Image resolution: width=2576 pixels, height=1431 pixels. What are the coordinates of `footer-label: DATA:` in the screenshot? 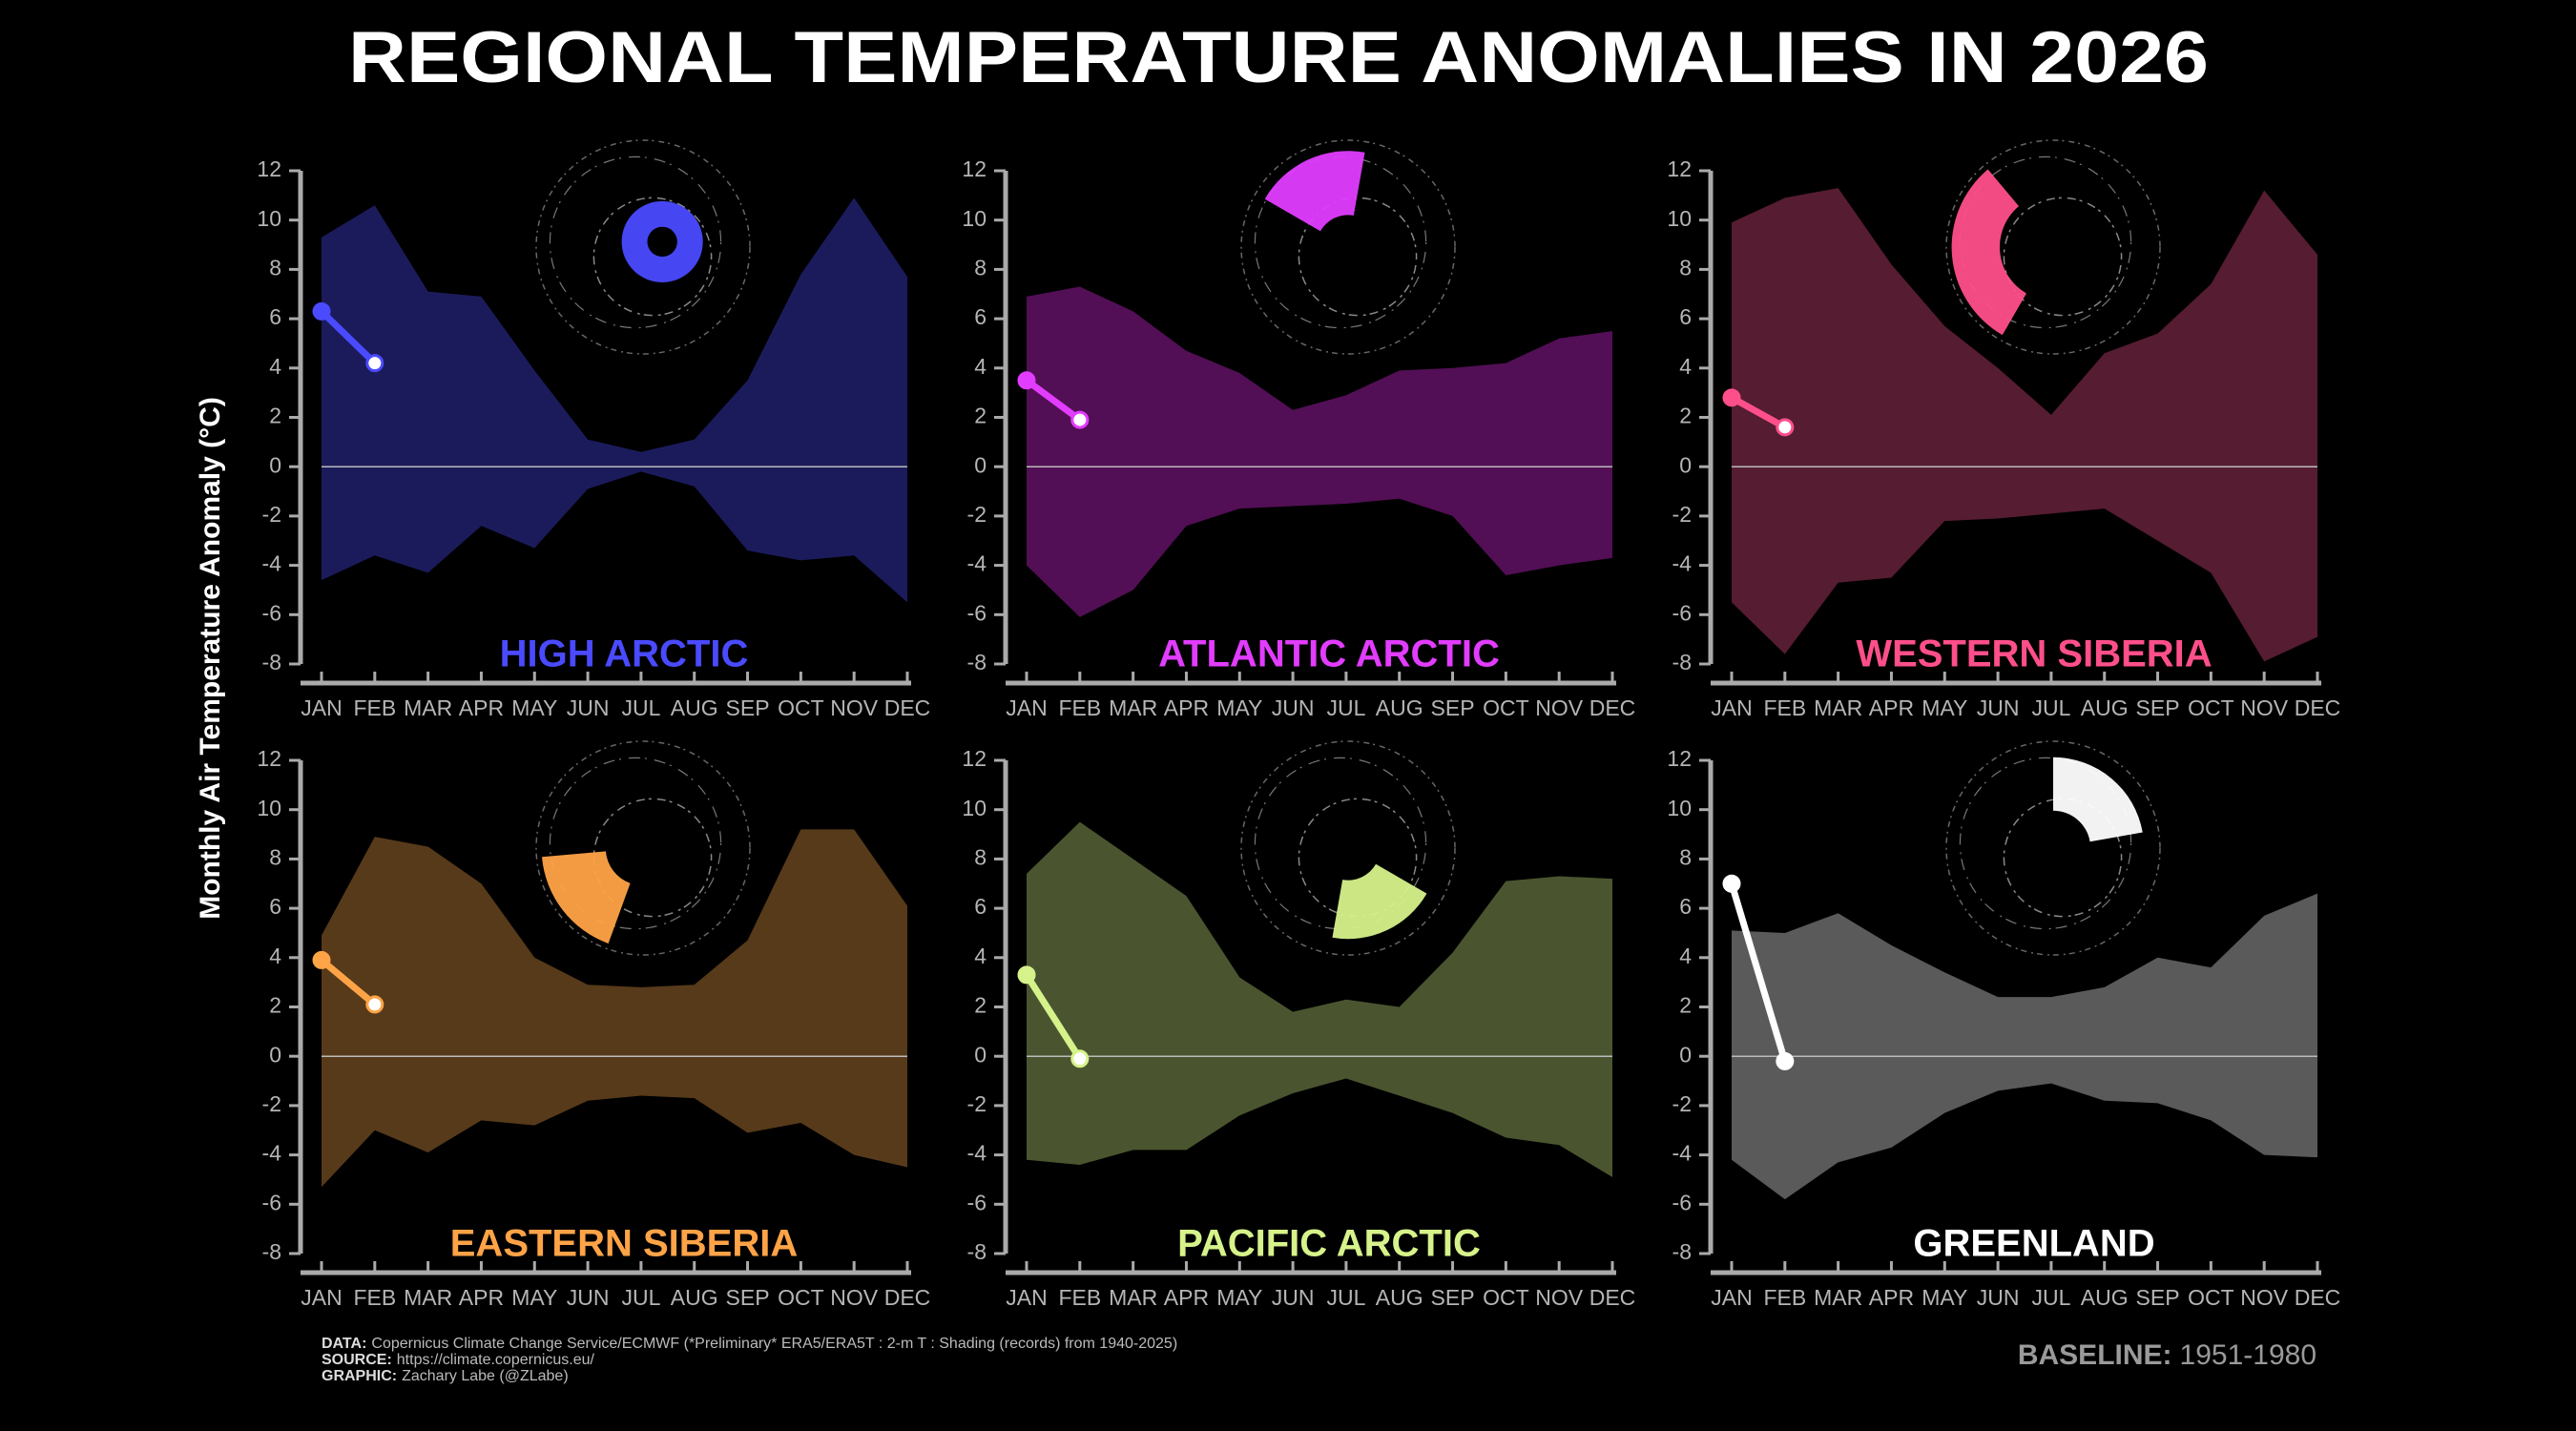 It's located at (344, 1344).